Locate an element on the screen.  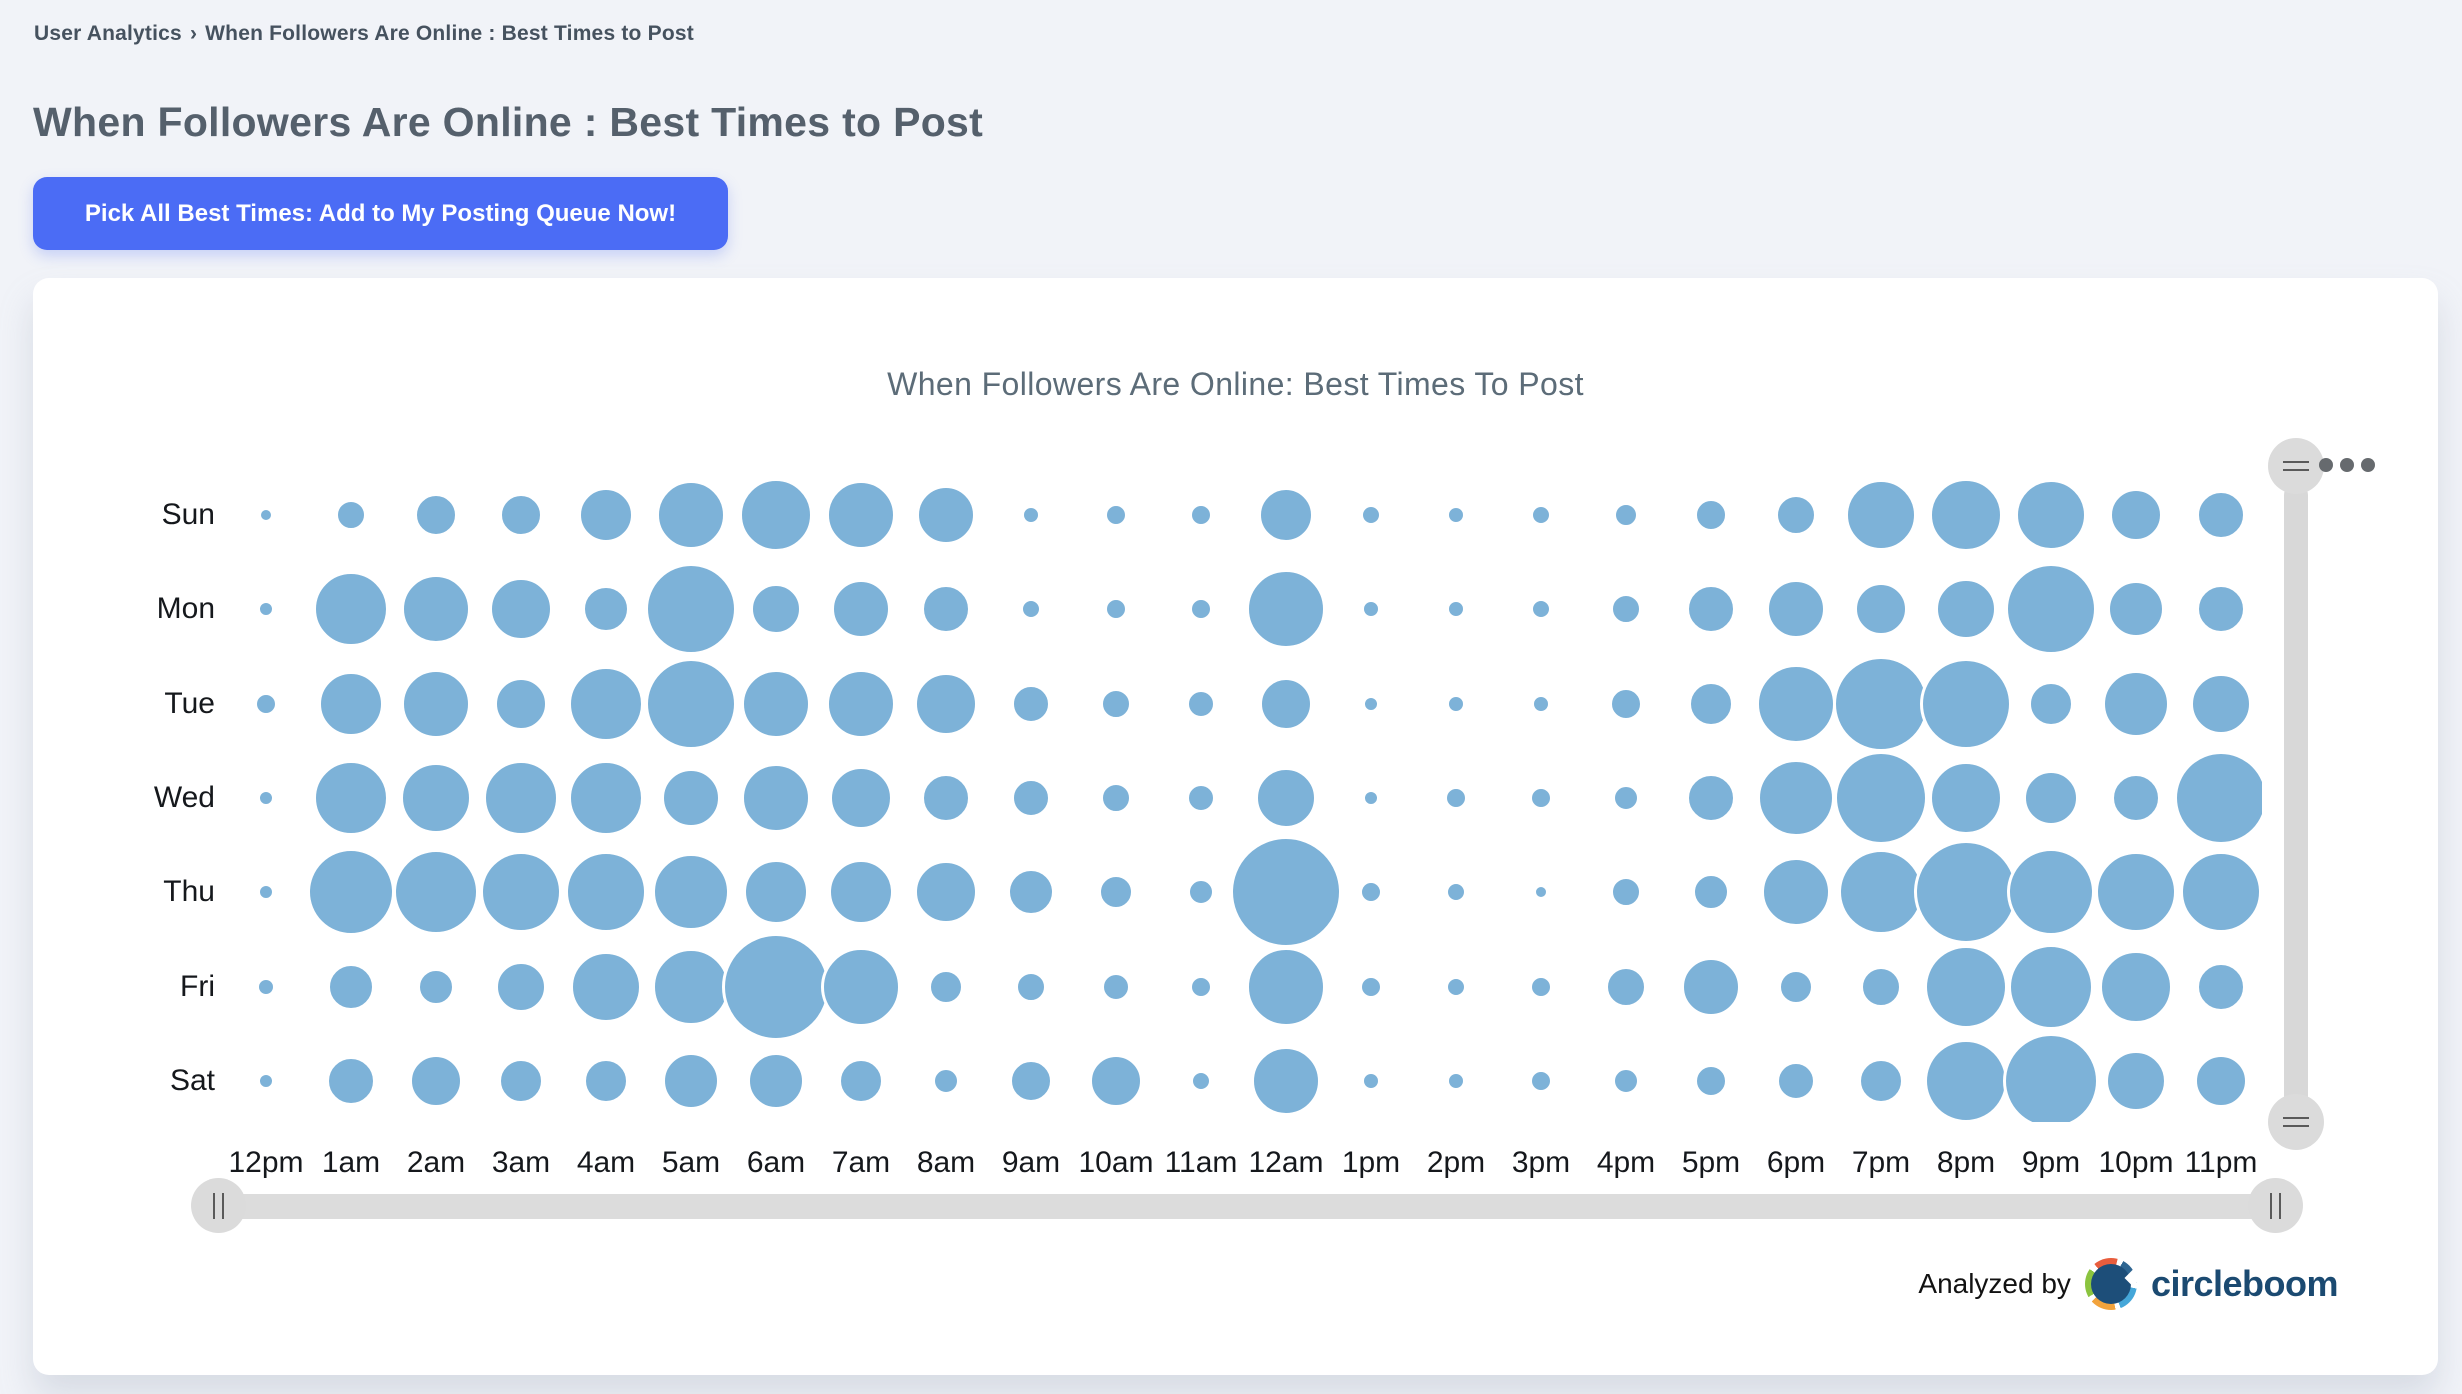
bubble-fri-7am is located at coordinates (861, 986).